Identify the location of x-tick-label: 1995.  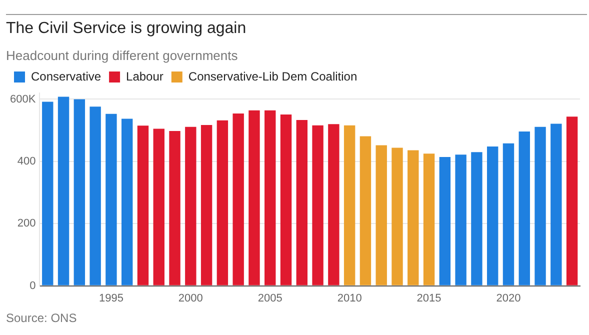
(111, 298).